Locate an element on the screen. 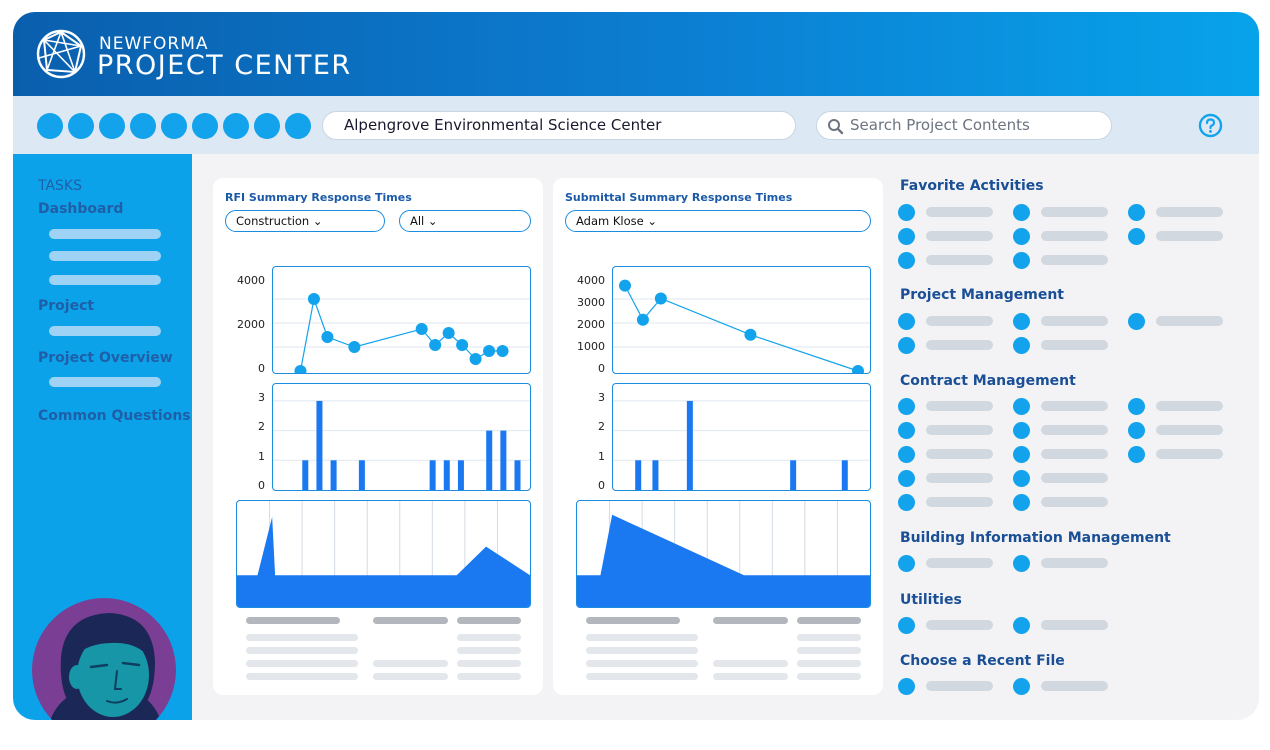 This screenshot has height=750, width=1270. sidebar-item-dashboard: Dashboard is located at coordinates (81, 209).